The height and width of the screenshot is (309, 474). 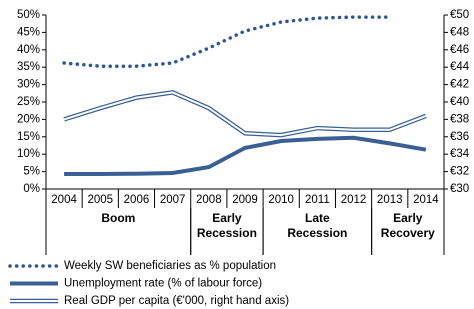 I want to click on series-line-inner, so click(x=245, y=114).